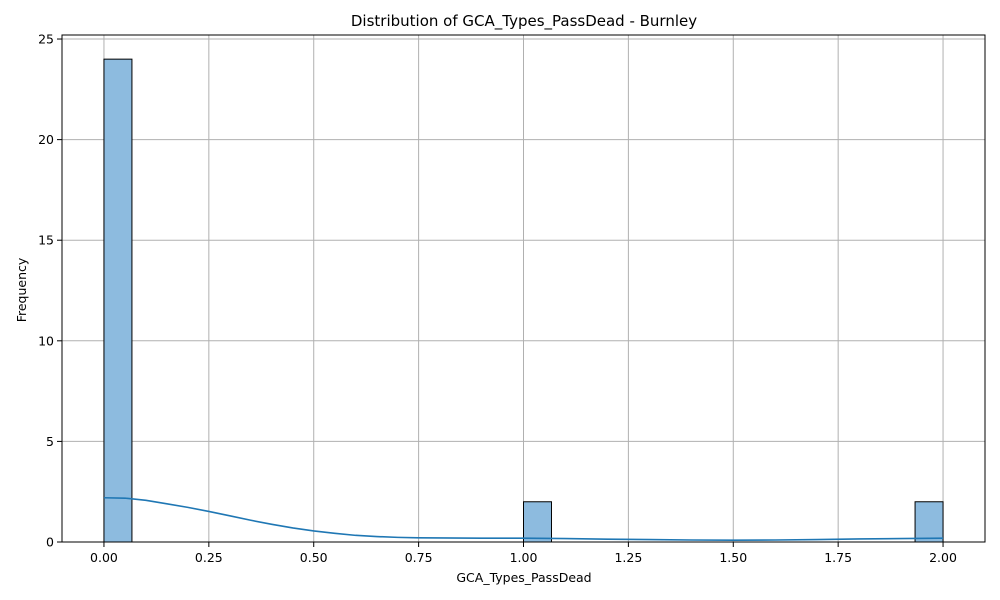 The height and width of the screenshot is (600, 1000). Describe the element at coordinates (524, 557) in the screenshot. I see `x-tick-label: 1.00` at that location.